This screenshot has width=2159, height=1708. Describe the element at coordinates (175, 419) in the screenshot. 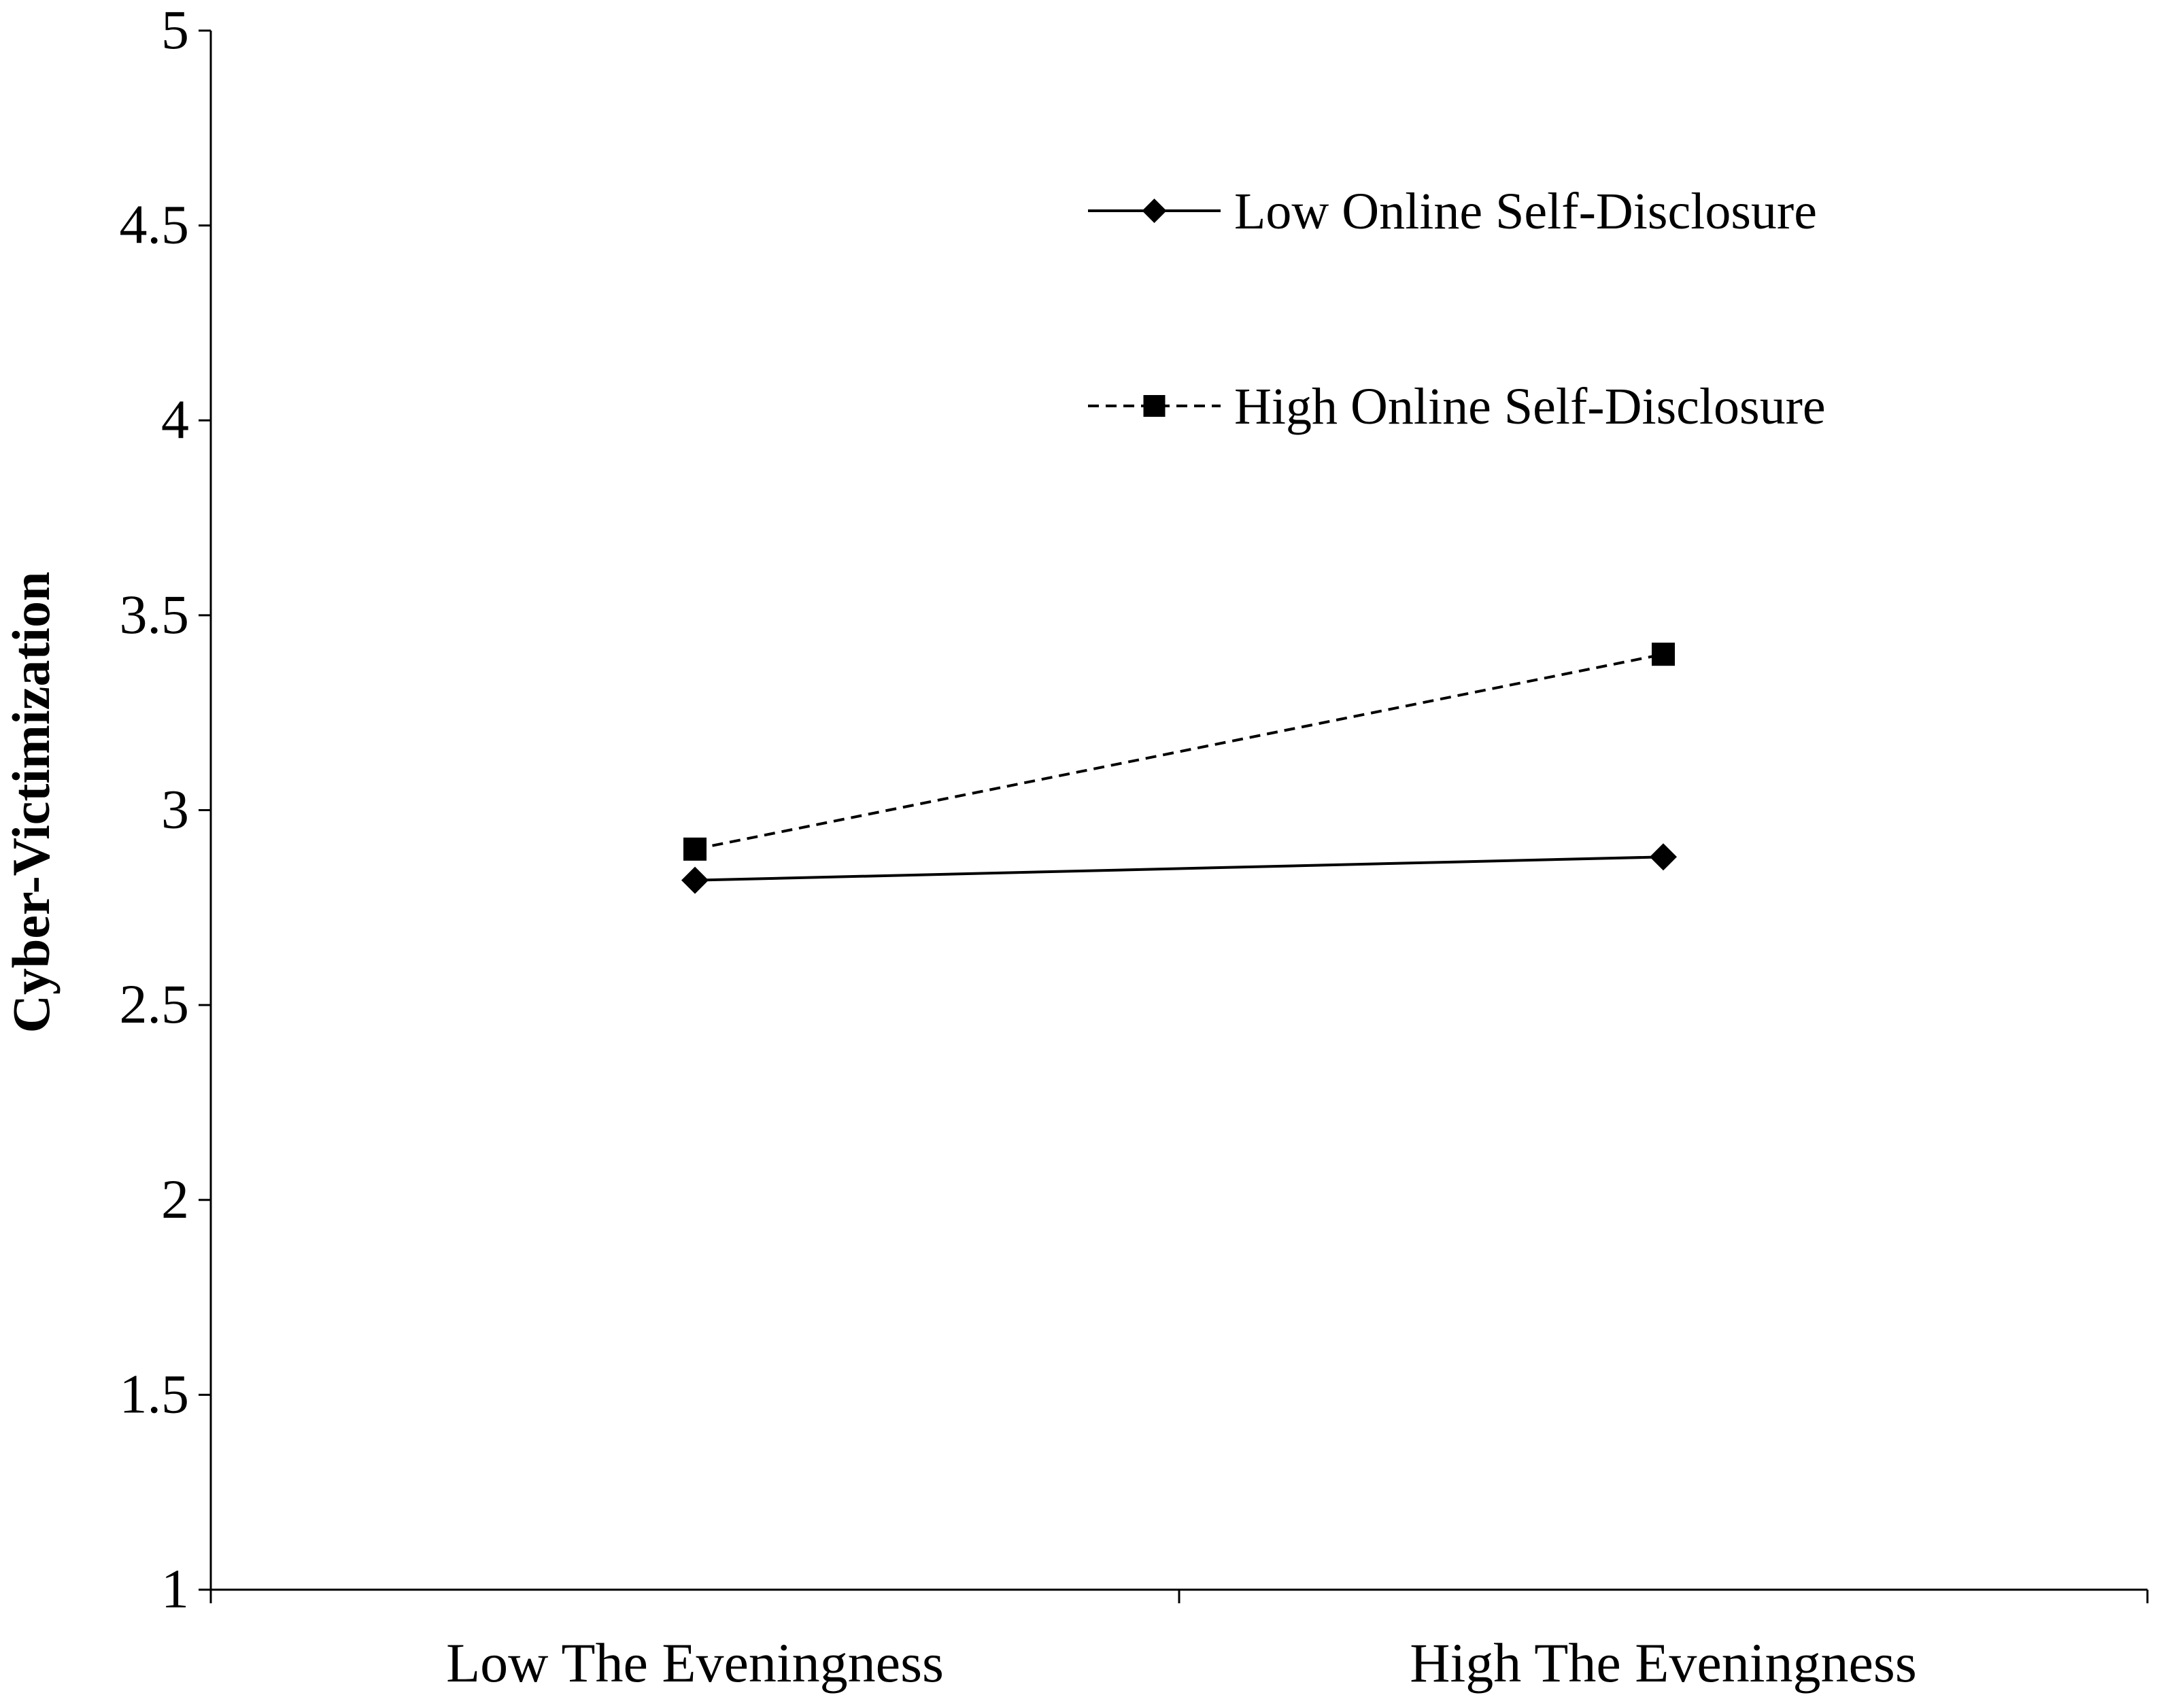

I see `y-tick-label: 4` at that location.